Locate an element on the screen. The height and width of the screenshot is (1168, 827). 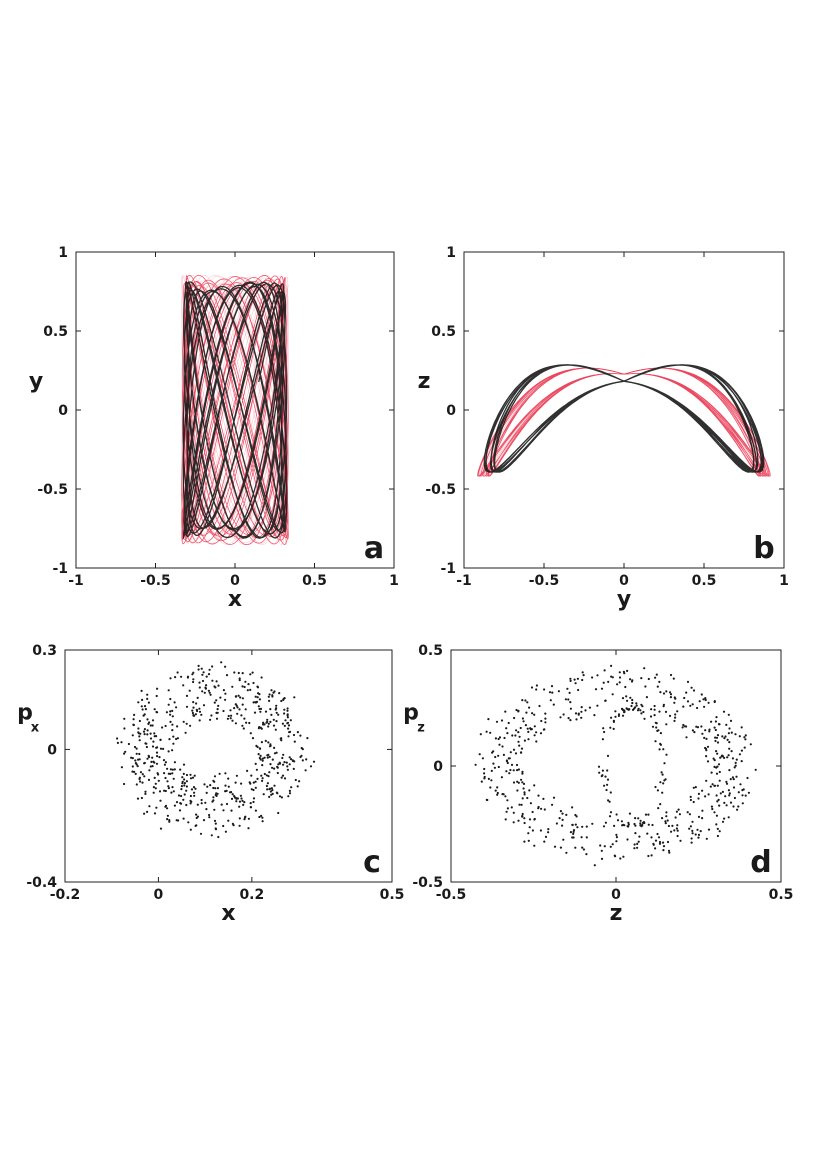
ytick-label: -1 is located at coordinates (60, 569).